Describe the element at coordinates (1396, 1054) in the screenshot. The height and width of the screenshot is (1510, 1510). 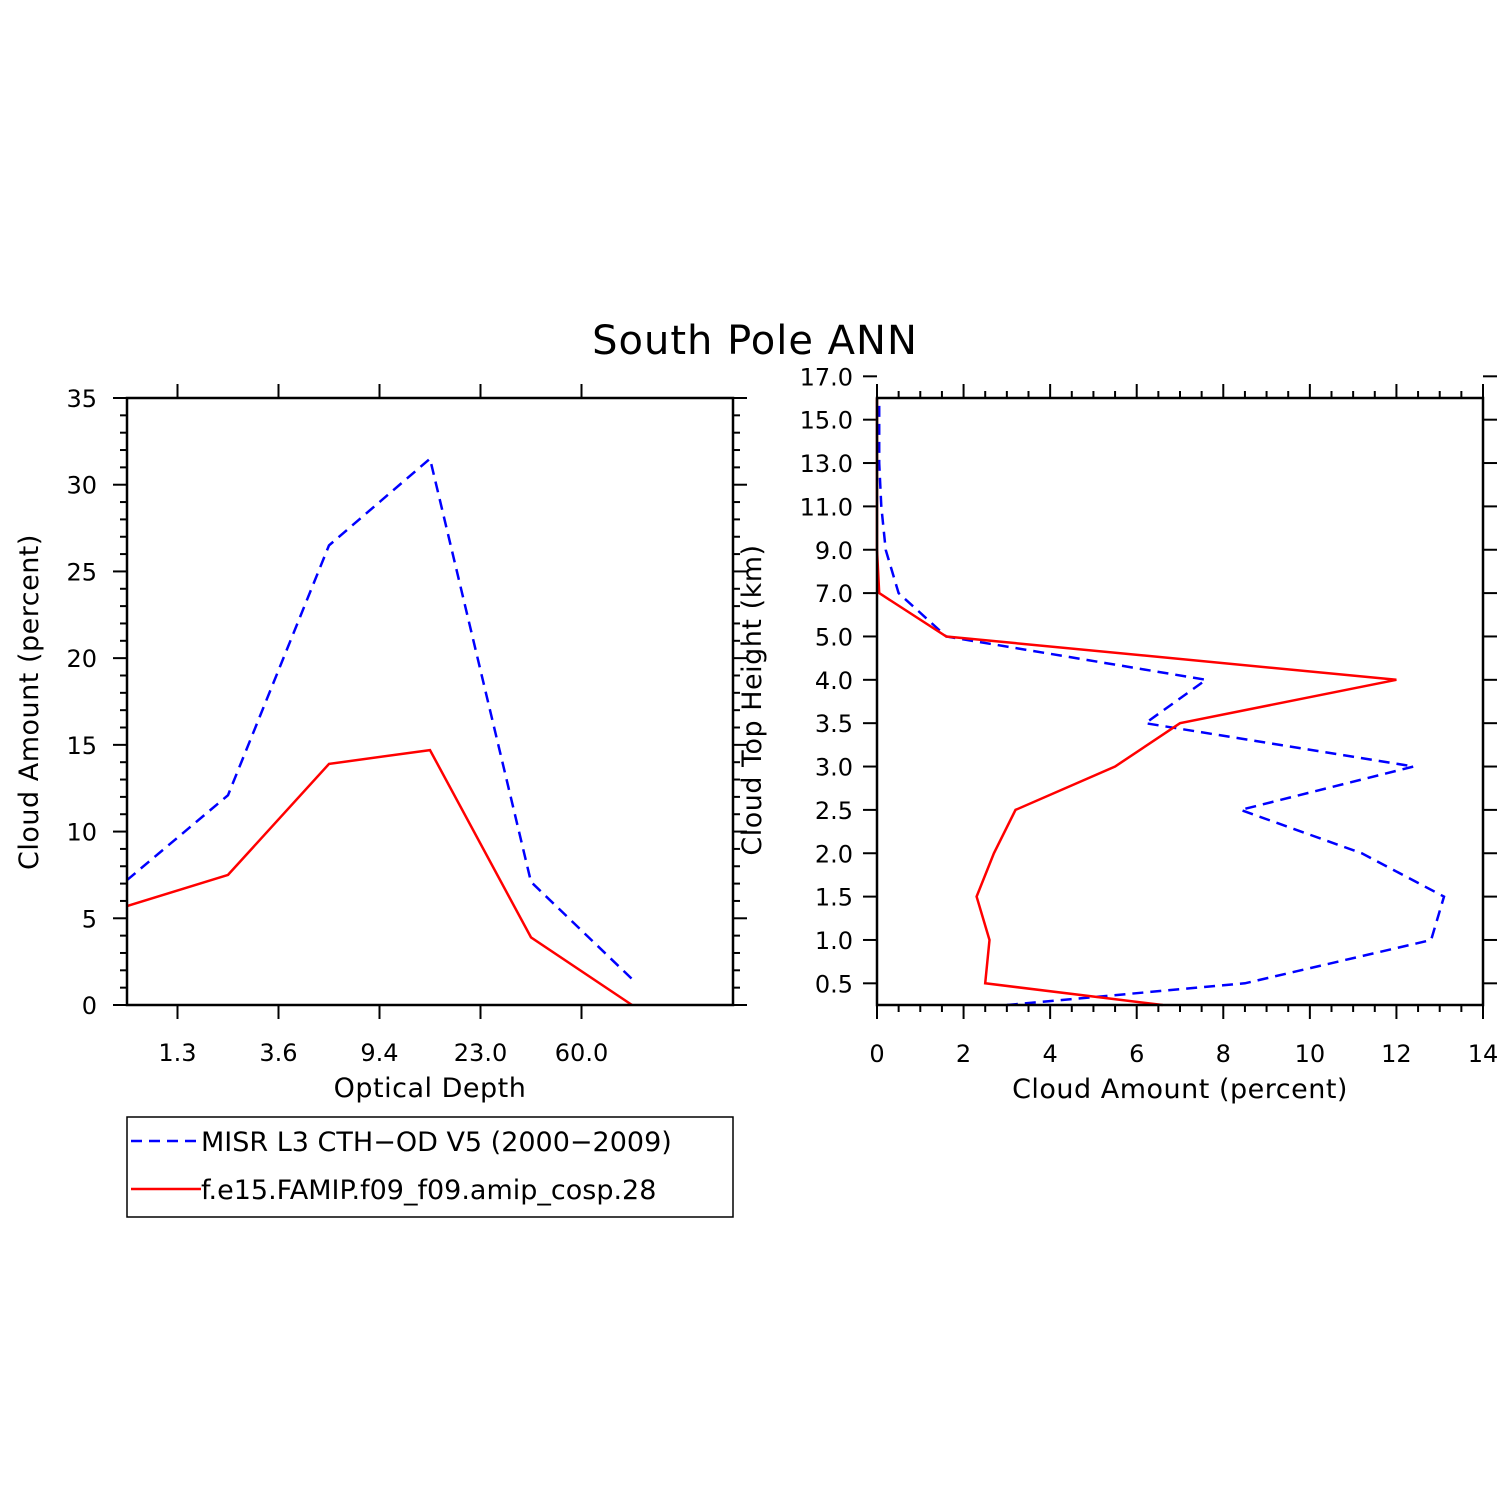
I see `right-x-tick-label: 12` at that location.